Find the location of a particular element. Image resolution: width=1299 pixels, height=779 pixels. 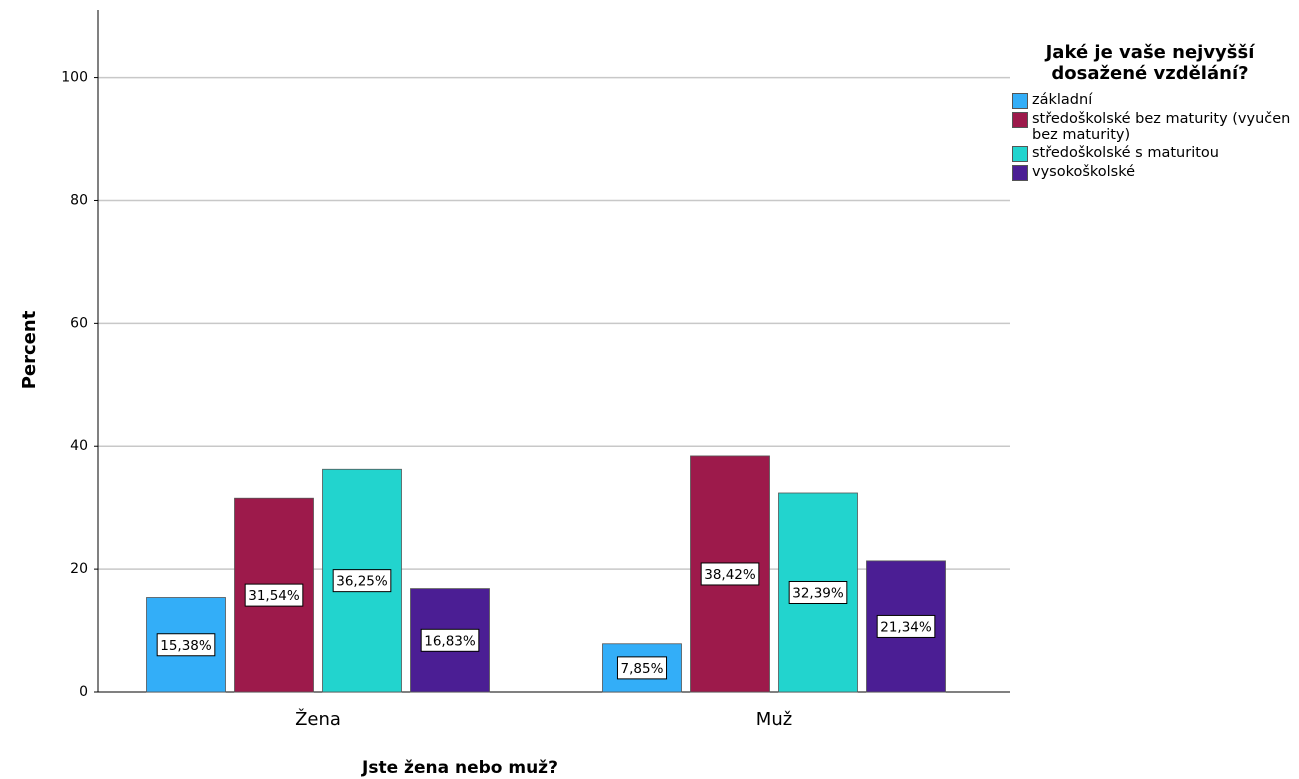

data-label: 38,42% is located at coordinates (730, 575).